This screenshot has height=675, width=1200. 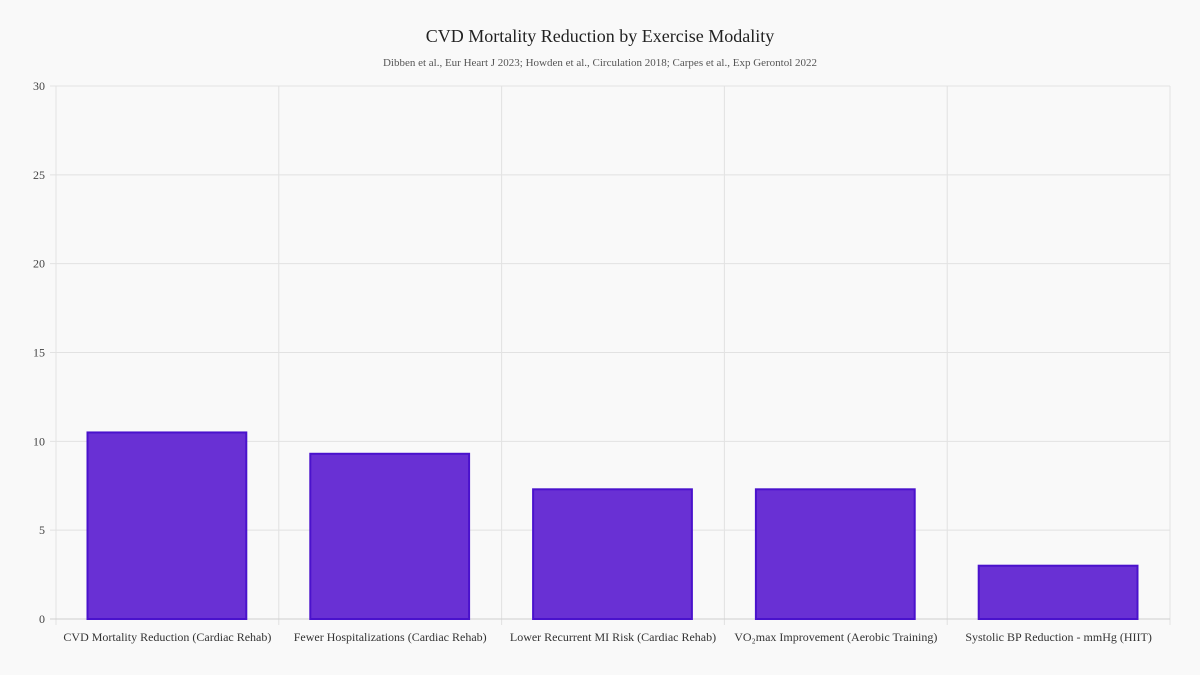 I want to click on y-tick-label: 10, so click(x=39, y=441).